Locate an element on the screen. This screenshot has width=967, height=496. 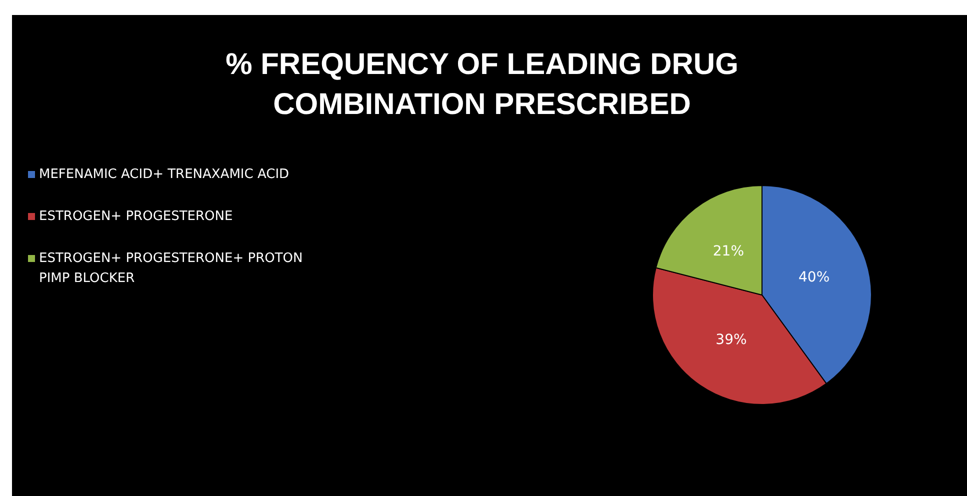
data-label: 21% is located at coordinates (728, 251).